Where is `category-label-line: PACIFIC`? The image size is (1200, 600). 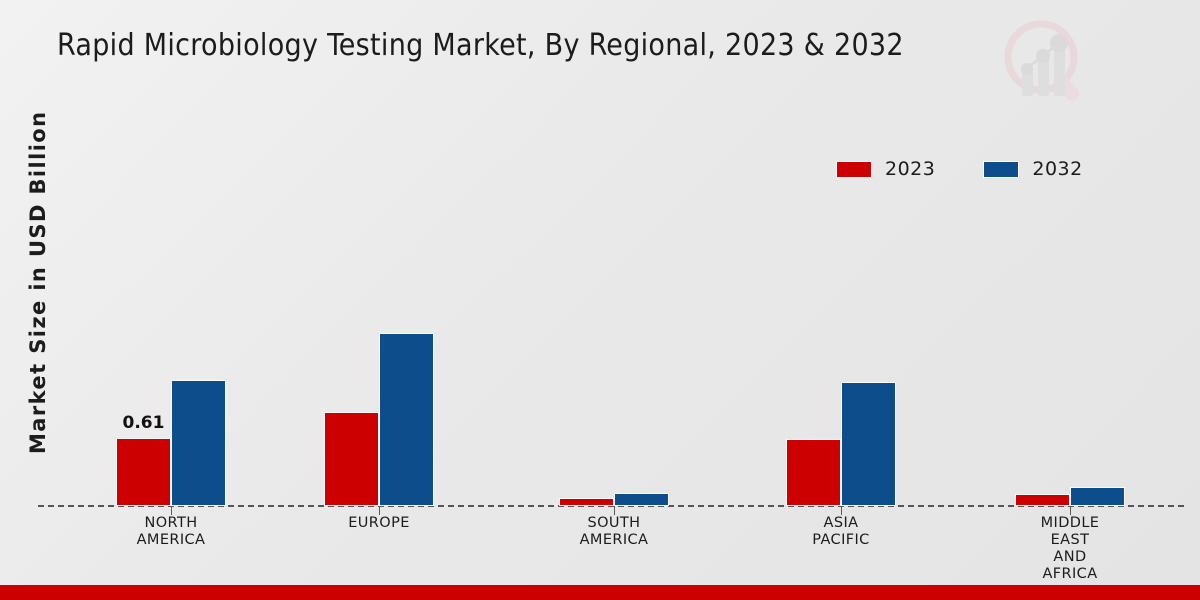
category-label-line: PACIFIC is located at coordinates (841, 540).